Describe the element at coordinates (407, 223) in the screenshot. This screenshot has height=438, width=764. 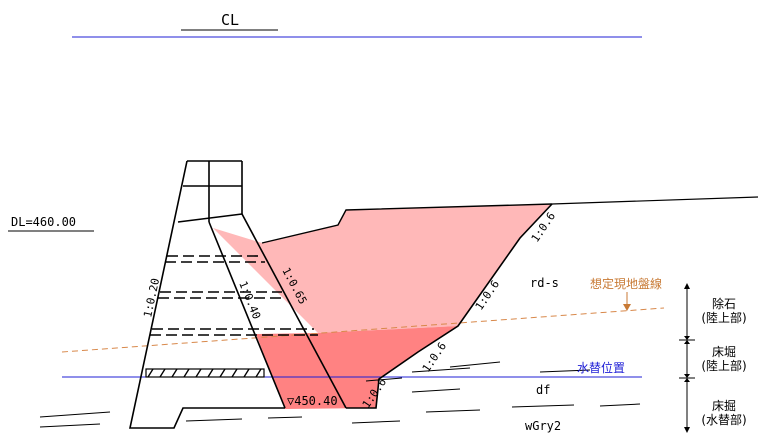
I see `excavation-top-line` at that location.